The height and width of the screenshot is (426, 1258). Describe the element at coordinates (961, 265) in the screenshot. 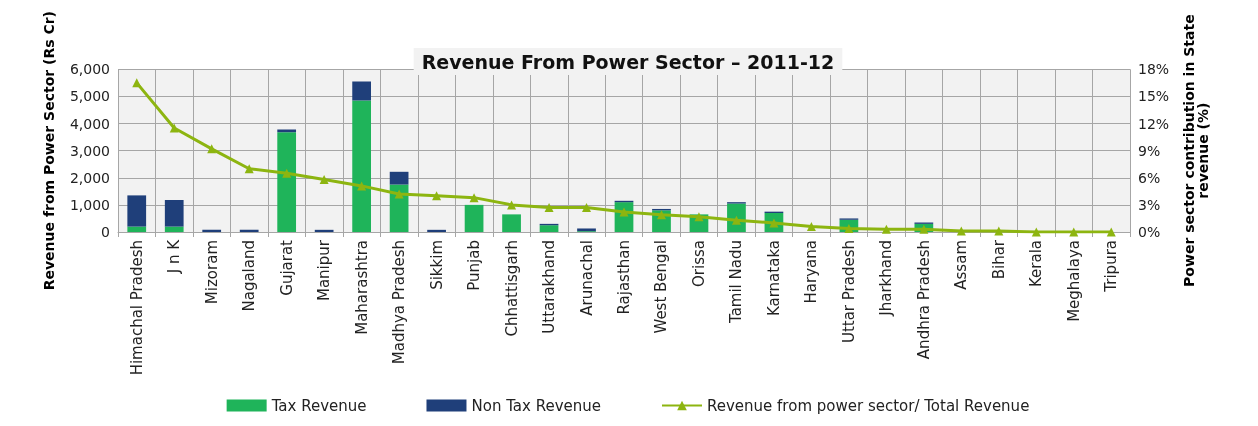

I see `x-tick-label: Assam` at that location.